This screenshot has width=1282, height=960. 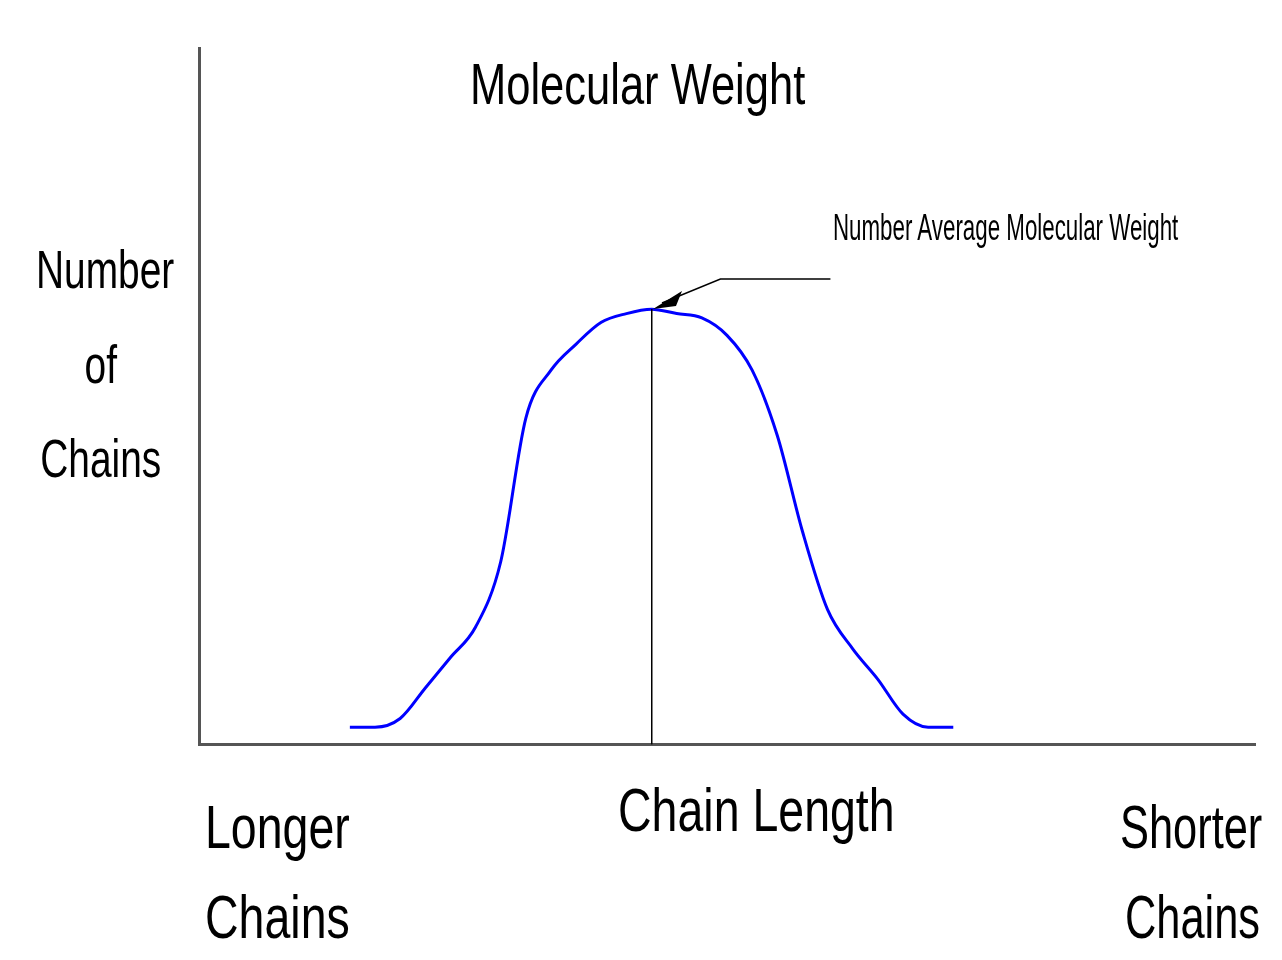 I want to click on chart-title: Molecular Weight, so click(x=638, y=83).